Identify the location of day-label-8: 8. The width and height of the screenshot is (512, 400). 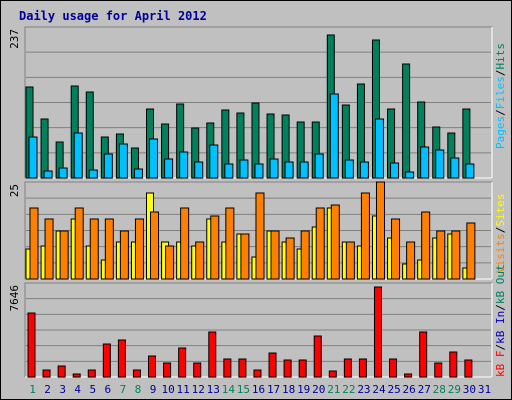
(138, 389).